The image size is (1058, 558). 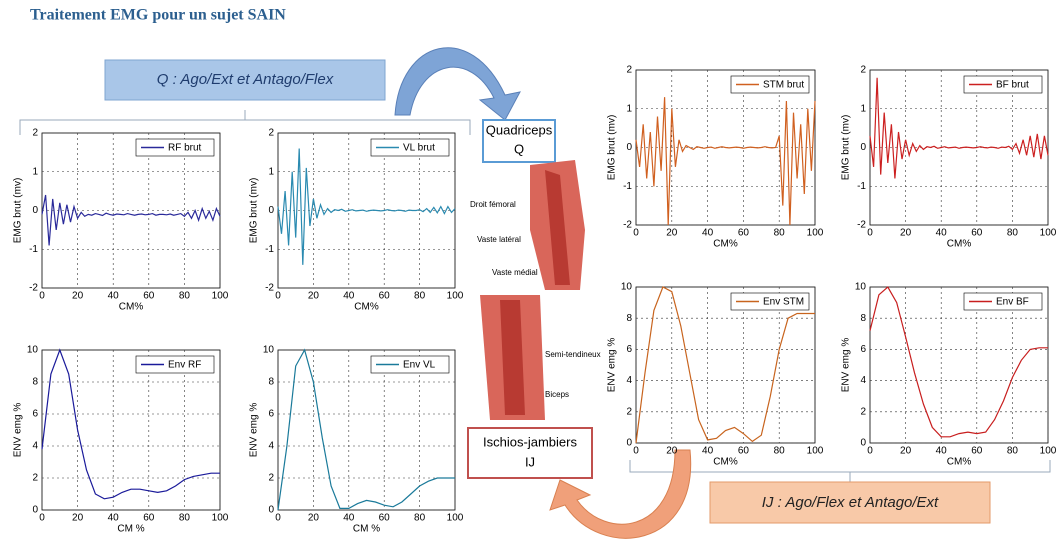 I want to click on bracket, so click(x=840, y=471).